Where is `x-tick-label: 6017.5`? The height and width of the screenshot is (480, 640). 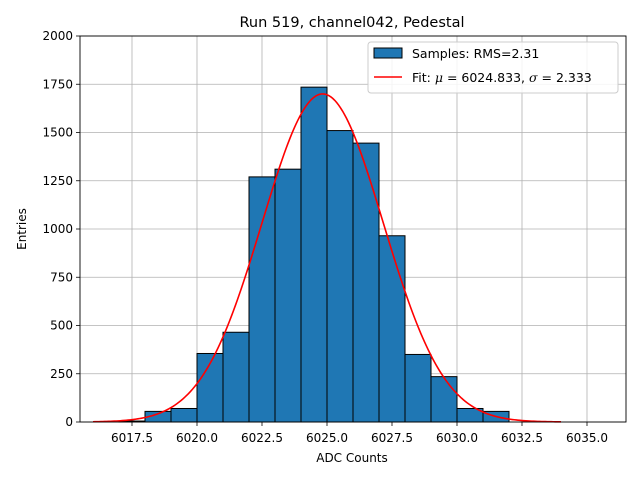
x-tick-label: 6017.5 is located at coordinates (132, 438).